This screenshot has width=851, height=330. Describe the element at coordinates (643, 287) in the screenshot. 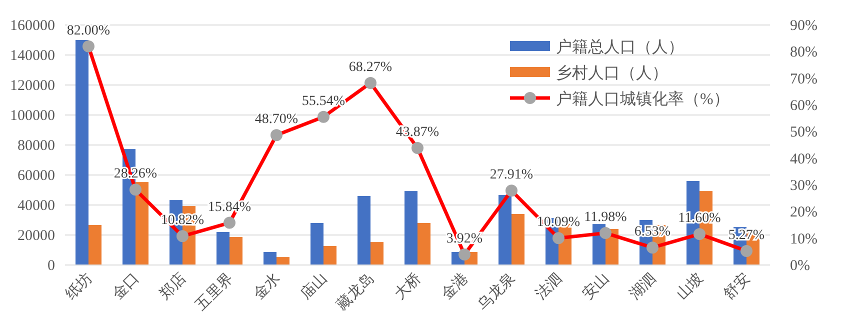

I see `x-tick-label: 湖泗` at that location.